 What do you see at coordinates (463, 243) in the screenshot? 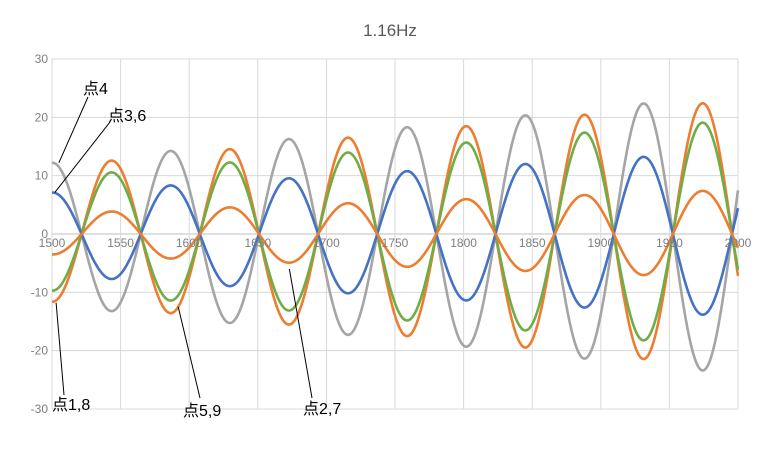
I see `x-tick-label: 1800` at bounding box center [463, 243].